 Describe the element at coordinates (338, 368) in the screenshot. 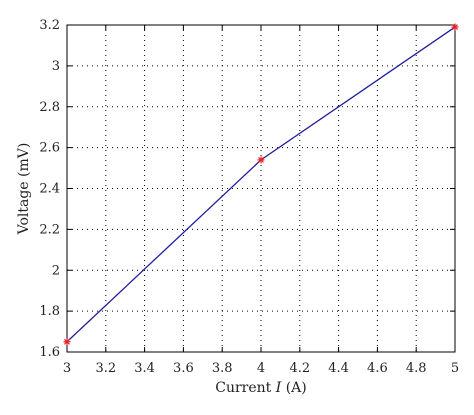

I see `x-tick-label: 4.4` at that location.